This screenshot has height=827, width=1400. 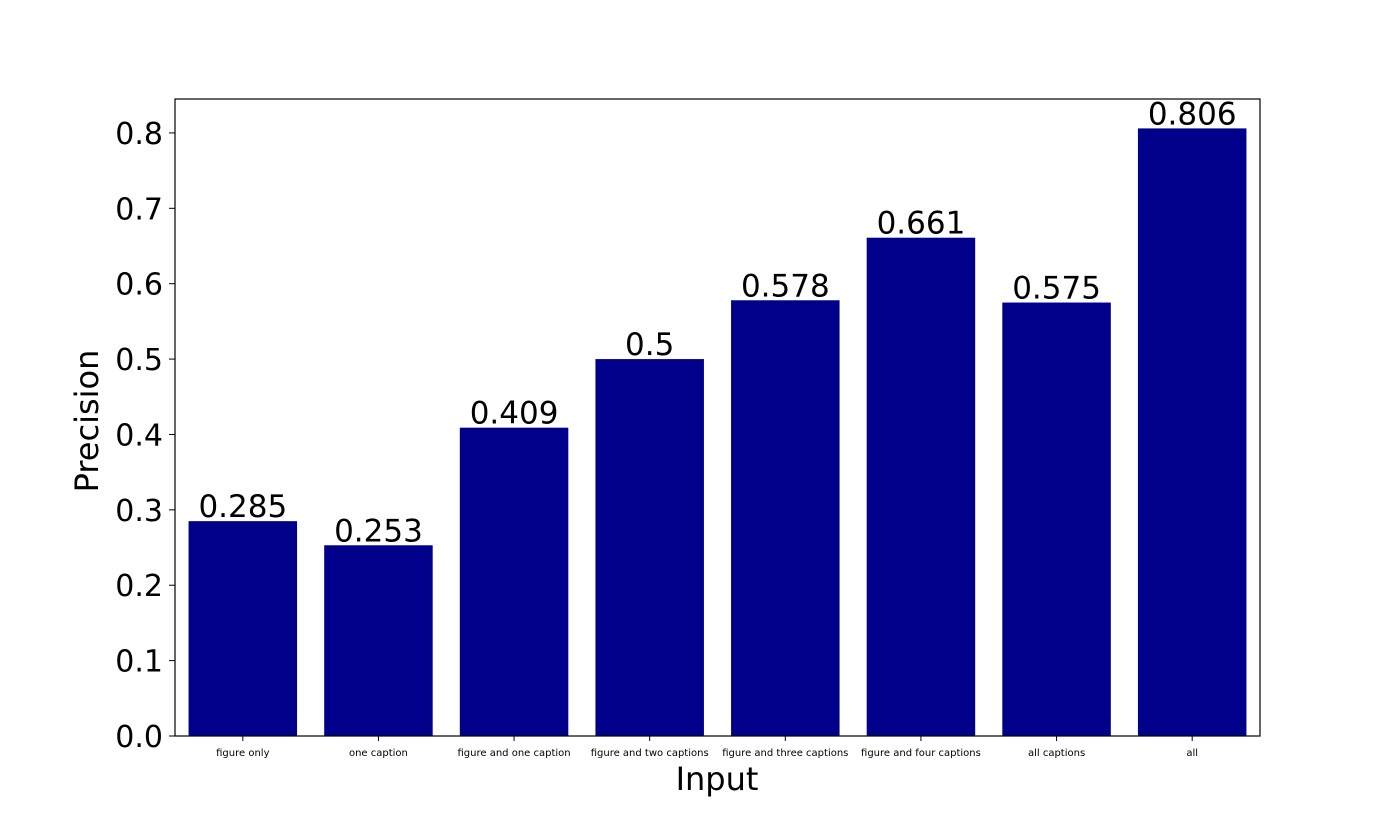 What do you see at coordinates (139, 134) in the screenshot?
I see `y-tick-label-8: 0.8` at bounding box center [139, 134].